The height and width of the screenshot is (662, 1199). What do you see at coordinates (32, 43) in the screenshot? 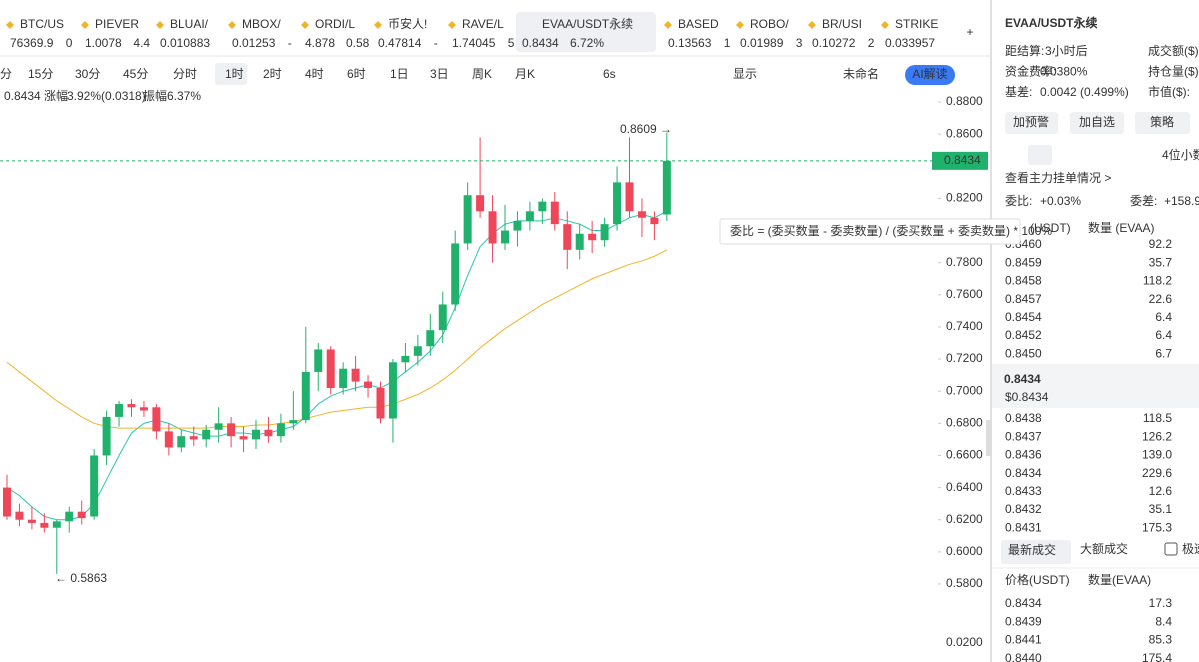
I see `ticker-price: 76369.9` at bounding box center [32, 43].